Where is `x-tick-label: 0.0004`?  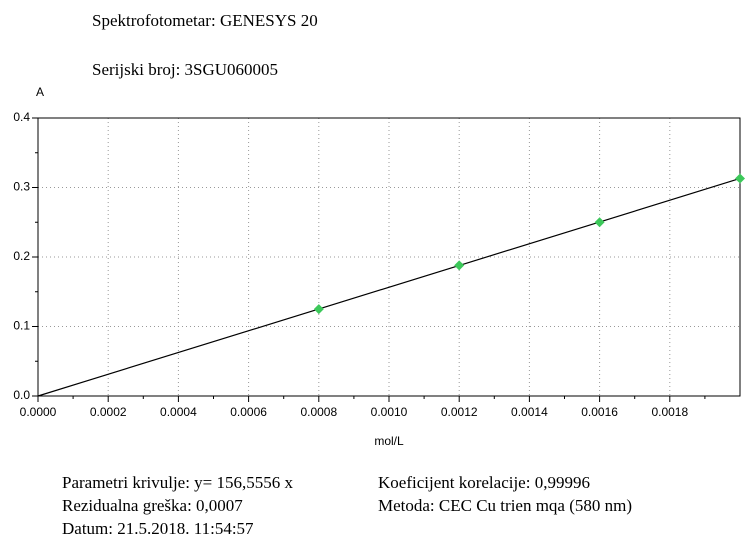 x-tick-label: 0.0004 is located at coordinates (178, 412).